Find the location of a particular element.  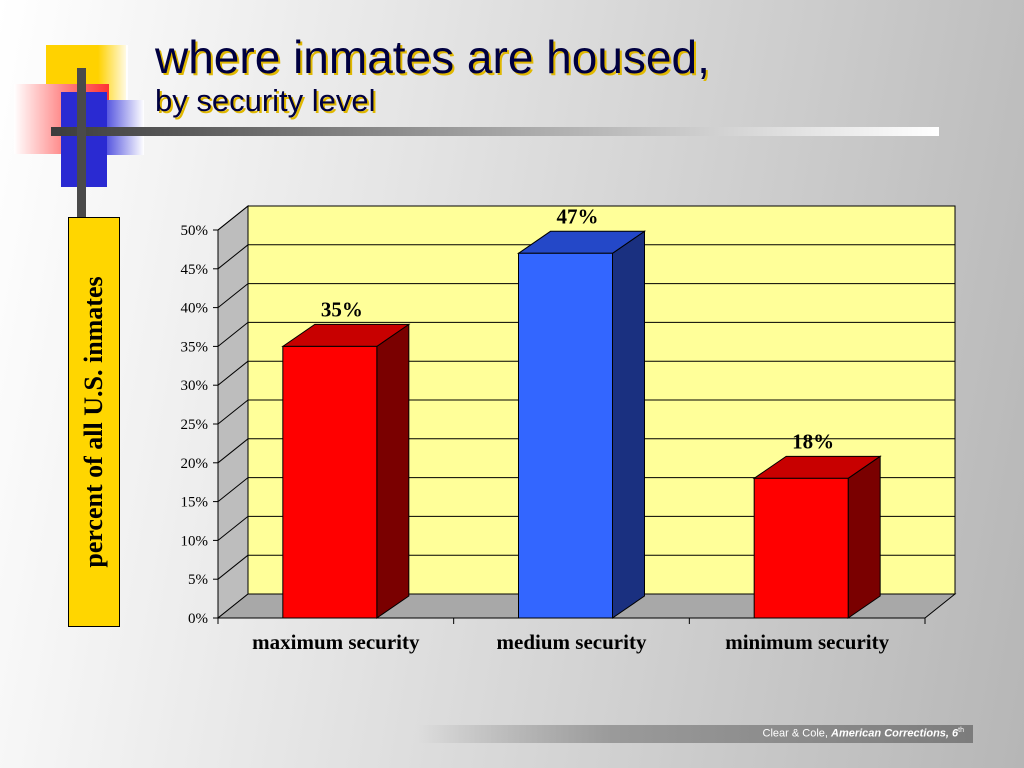

footer-authors: Clear & Cole, is located at coordinates (796, 733).